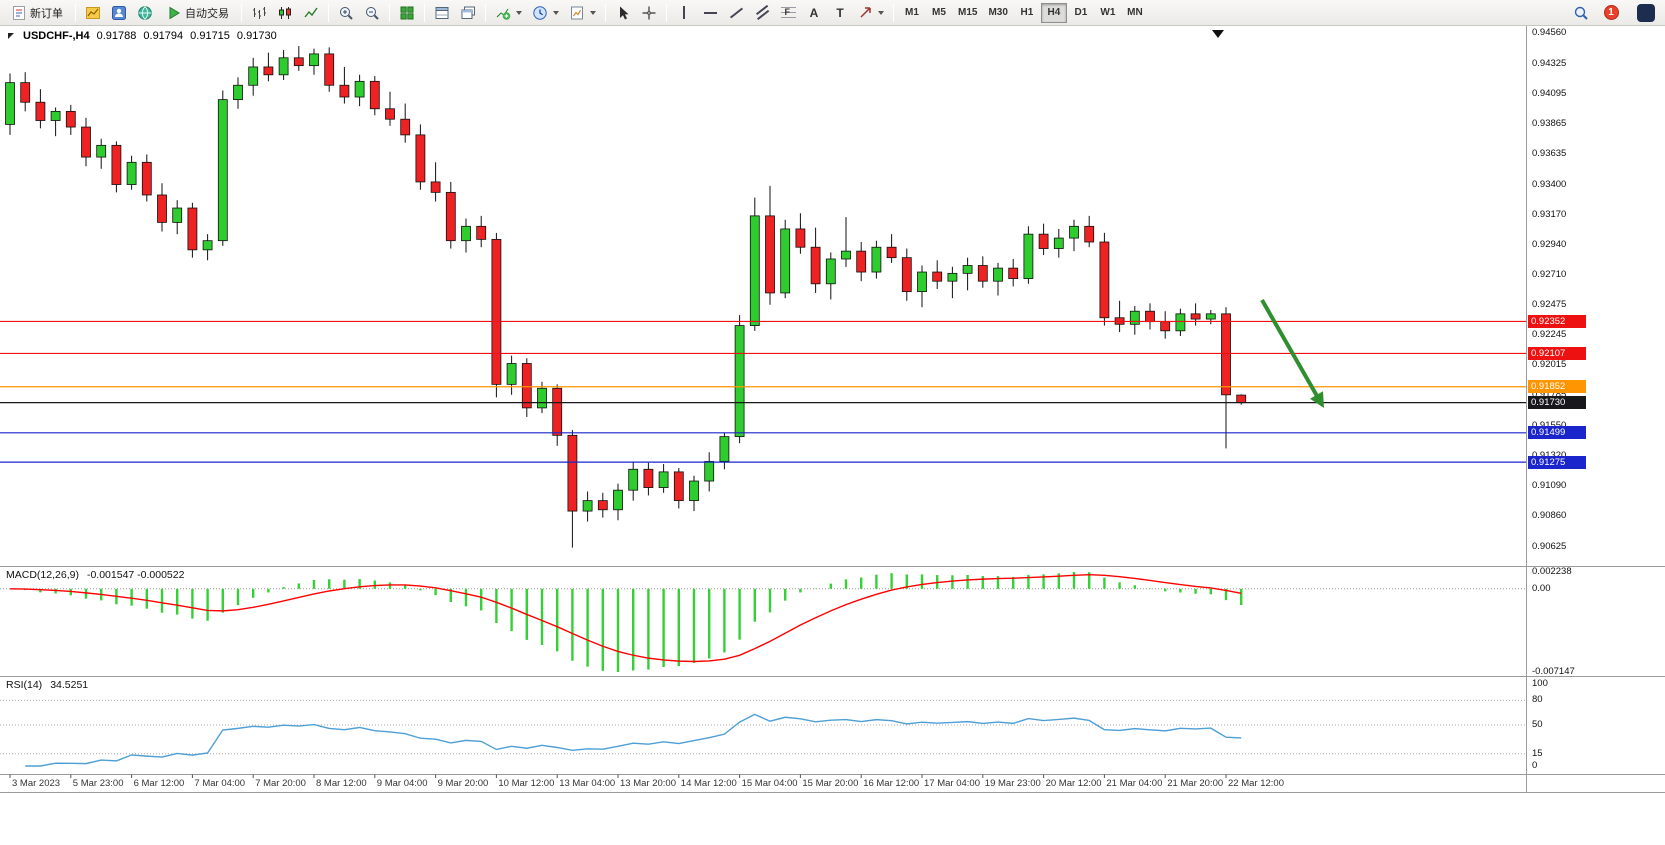 The width and height of the screenshot is (1665, 845). I want to click on chart-window-button, so click(93, 13).